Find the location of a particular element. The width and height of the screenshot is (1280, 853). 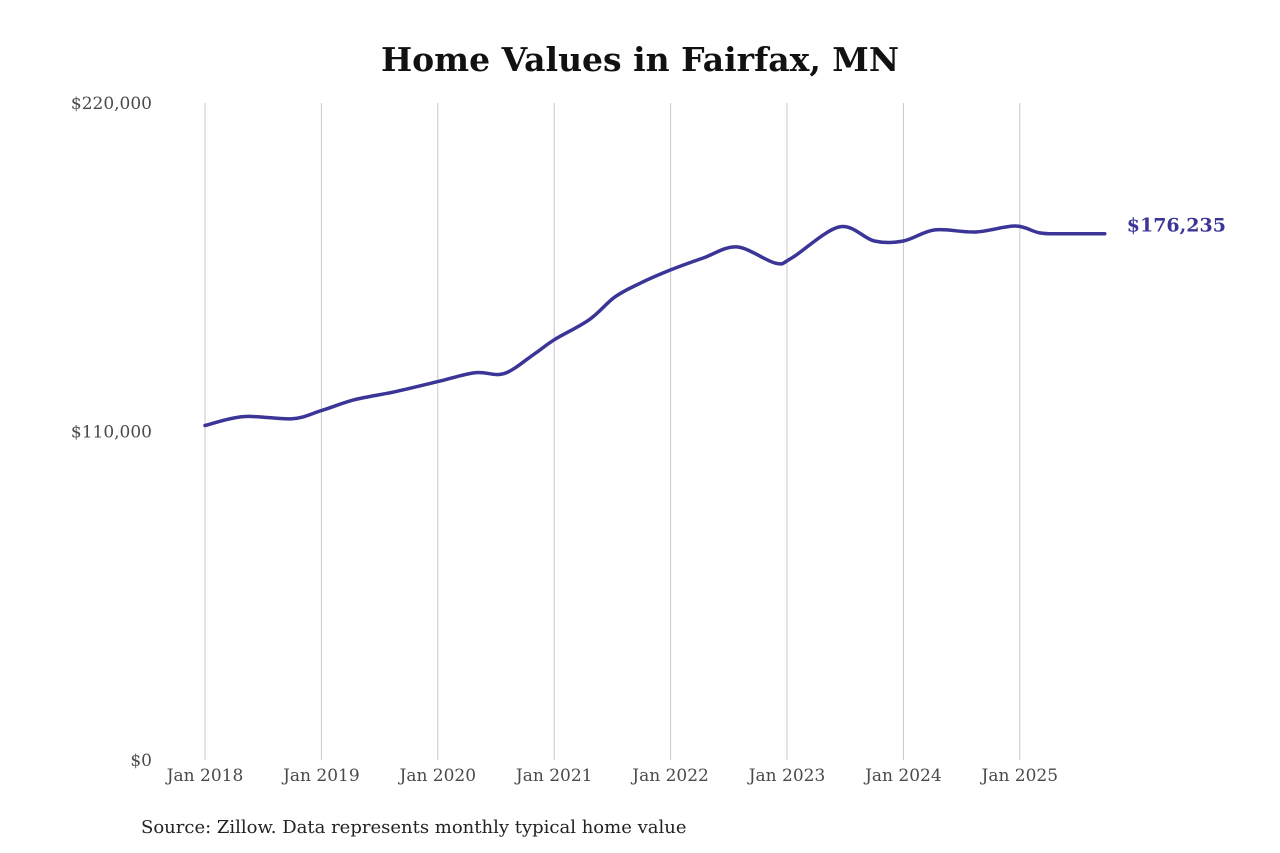

x-tick-label: Jan 2021 is located at coordinates (553, 776).